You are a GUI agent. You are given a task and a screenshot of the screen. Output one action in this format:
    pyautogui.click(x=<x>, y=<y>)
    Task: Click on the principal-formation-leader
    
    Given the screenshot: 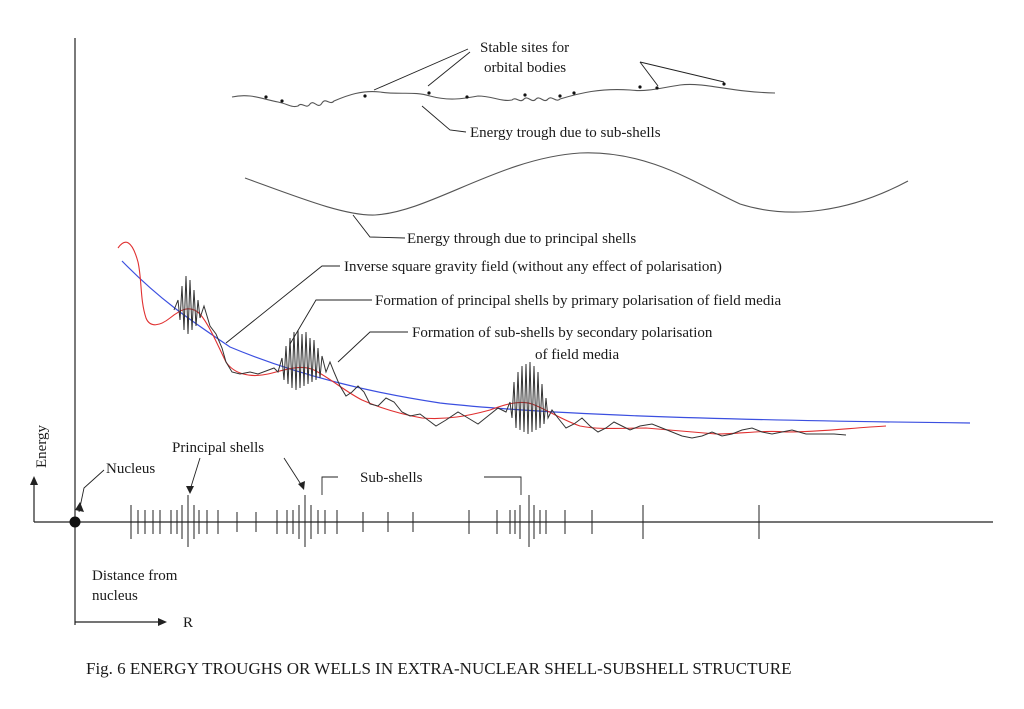 What is the action you would take?
    pyautogui.click(x=330, y=322)
    